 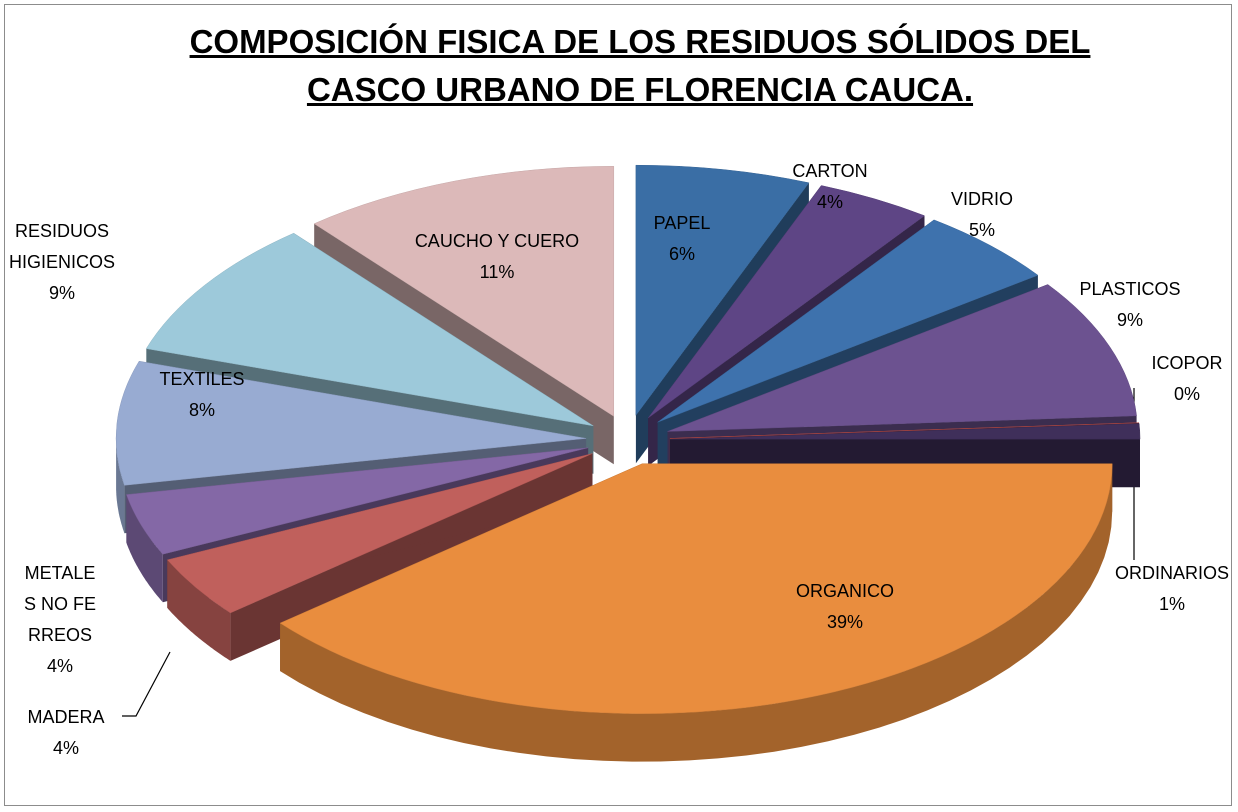 I want to click on data-label: METALES NO FERREOS 4%, so click(x=60, y=620).